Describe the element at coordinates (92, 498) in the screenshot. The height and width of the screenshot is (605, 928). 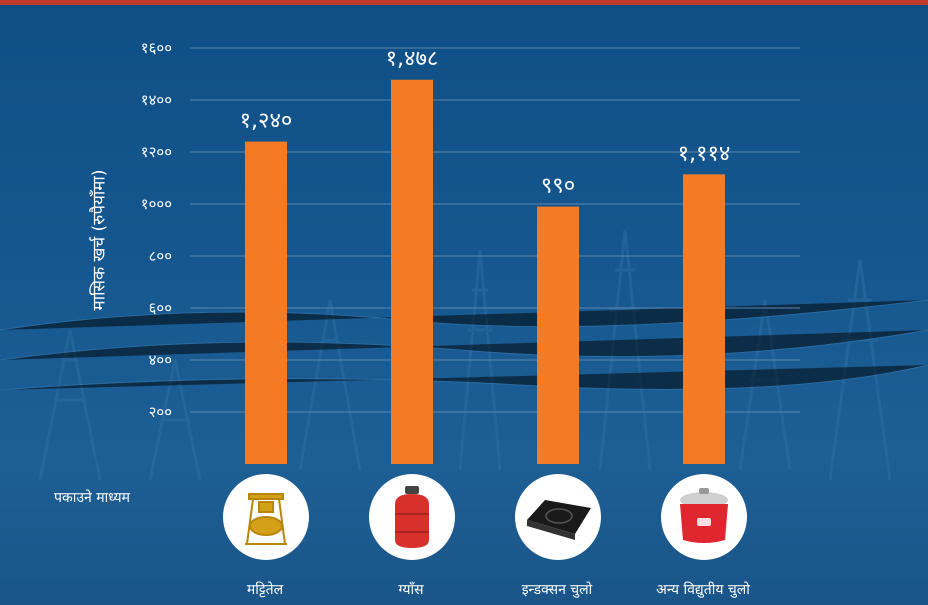
I see `cooking-medium-row-label: पकाउने माध्यम` at that location.